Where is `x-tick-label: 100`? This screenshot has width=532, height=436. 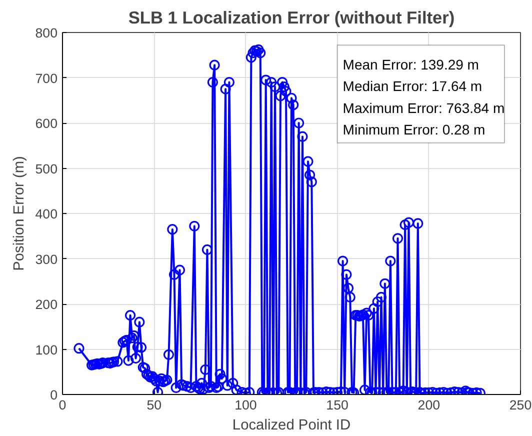
x-tick-label: 100 is located at coordinates (245, 405).